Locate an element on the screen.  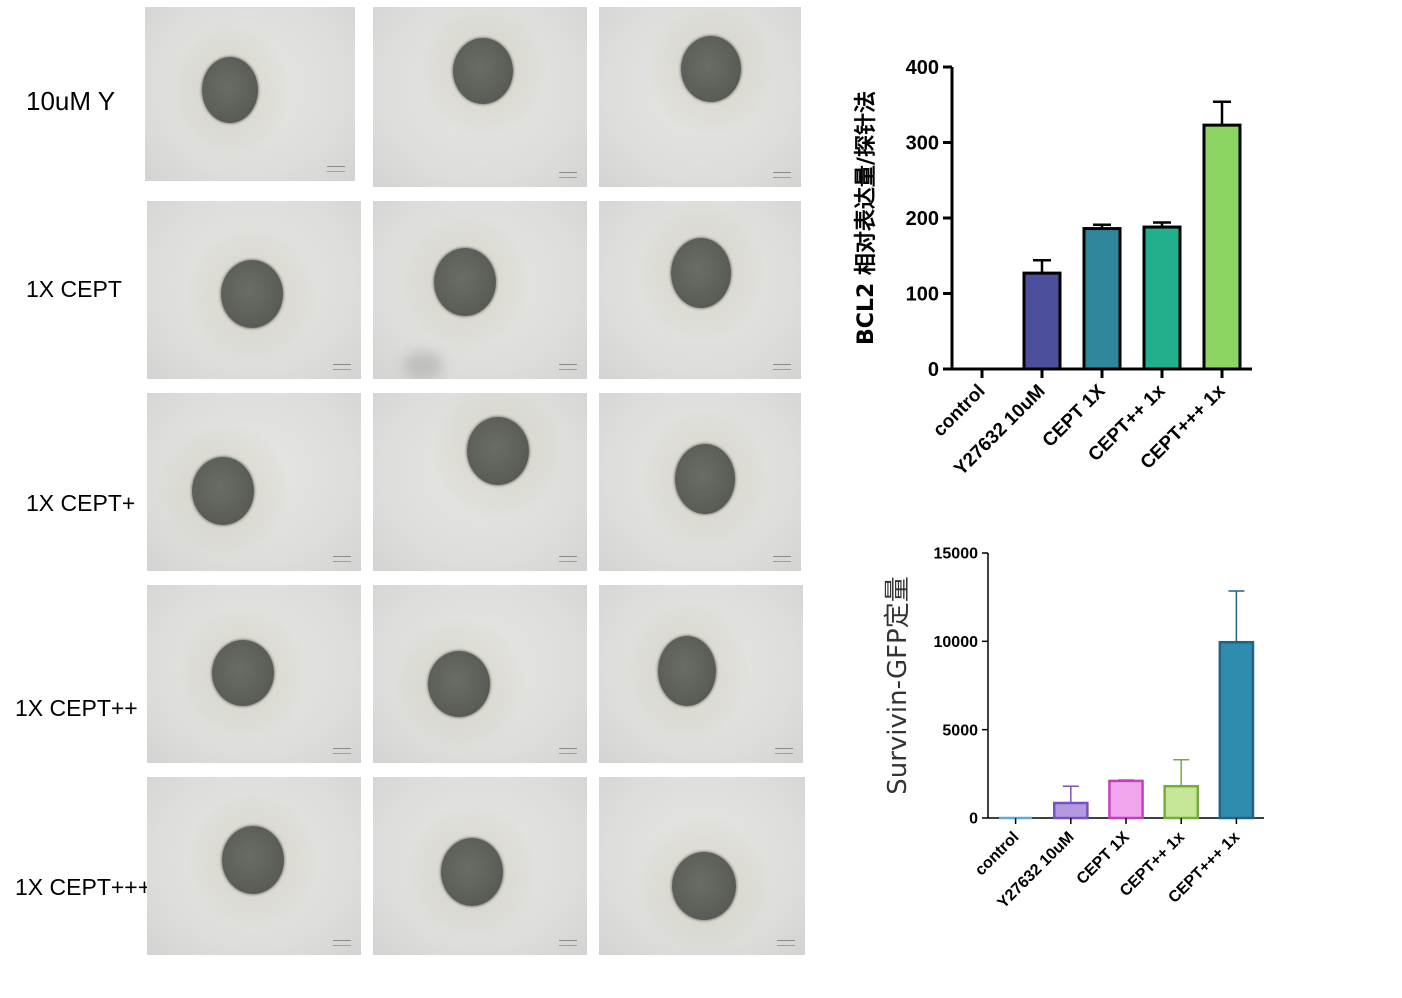
y-tick-label: 5000 is located at coordinates (960, 730).